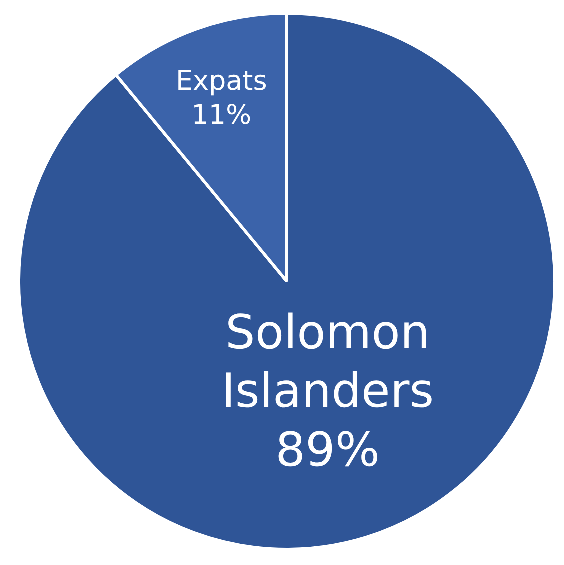 The height and width of the screenshot is (565, 564). I want to click on data-label: 11%, so click(222, 115).